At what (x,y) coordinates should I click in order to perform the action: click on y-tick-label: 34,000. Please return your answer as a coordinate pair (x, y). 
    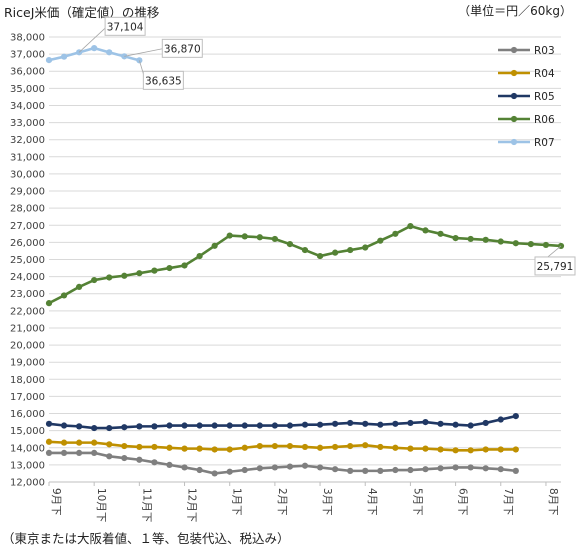
    Looking at the image, I should click on (27, 106).